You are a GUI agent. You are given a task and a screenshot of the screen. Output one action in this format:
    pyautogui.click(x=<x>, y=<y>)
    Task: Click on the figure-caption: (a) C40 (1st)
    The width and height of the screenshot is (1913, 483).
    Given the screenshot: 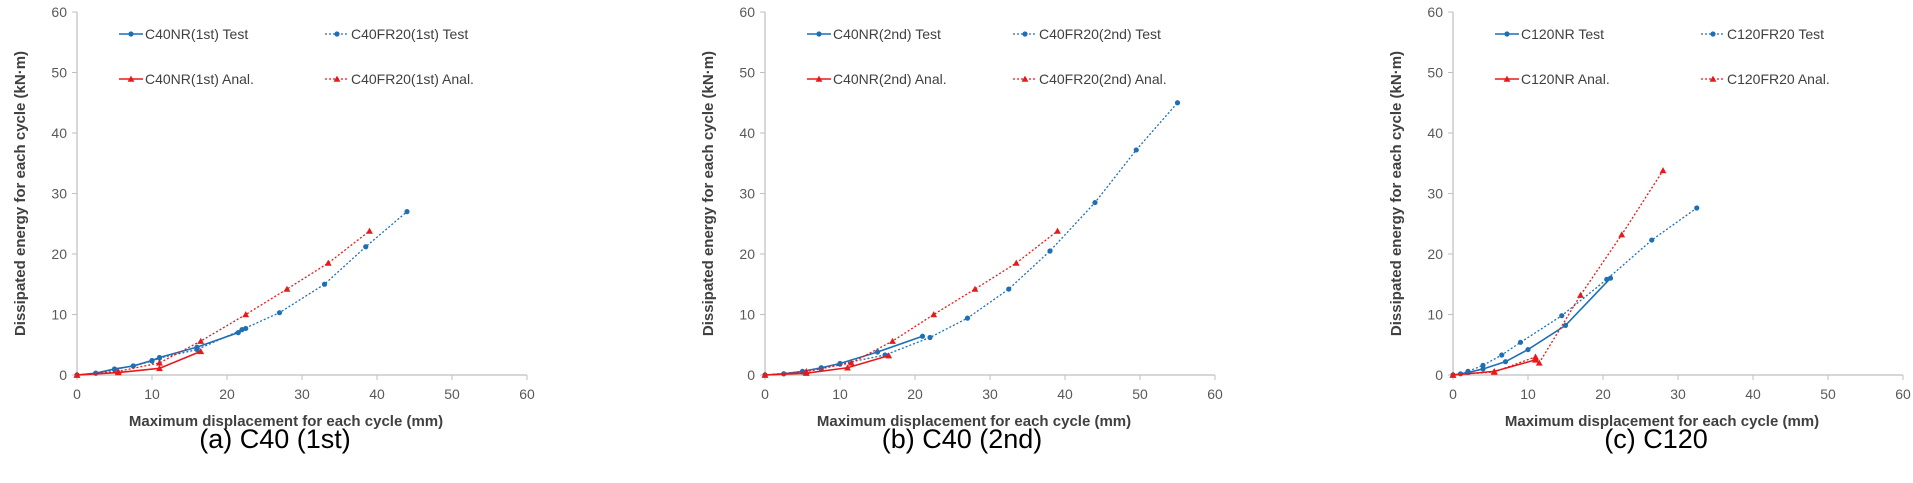 What is the action you would take?
    pyautogui.click(x=275, y=439)
    